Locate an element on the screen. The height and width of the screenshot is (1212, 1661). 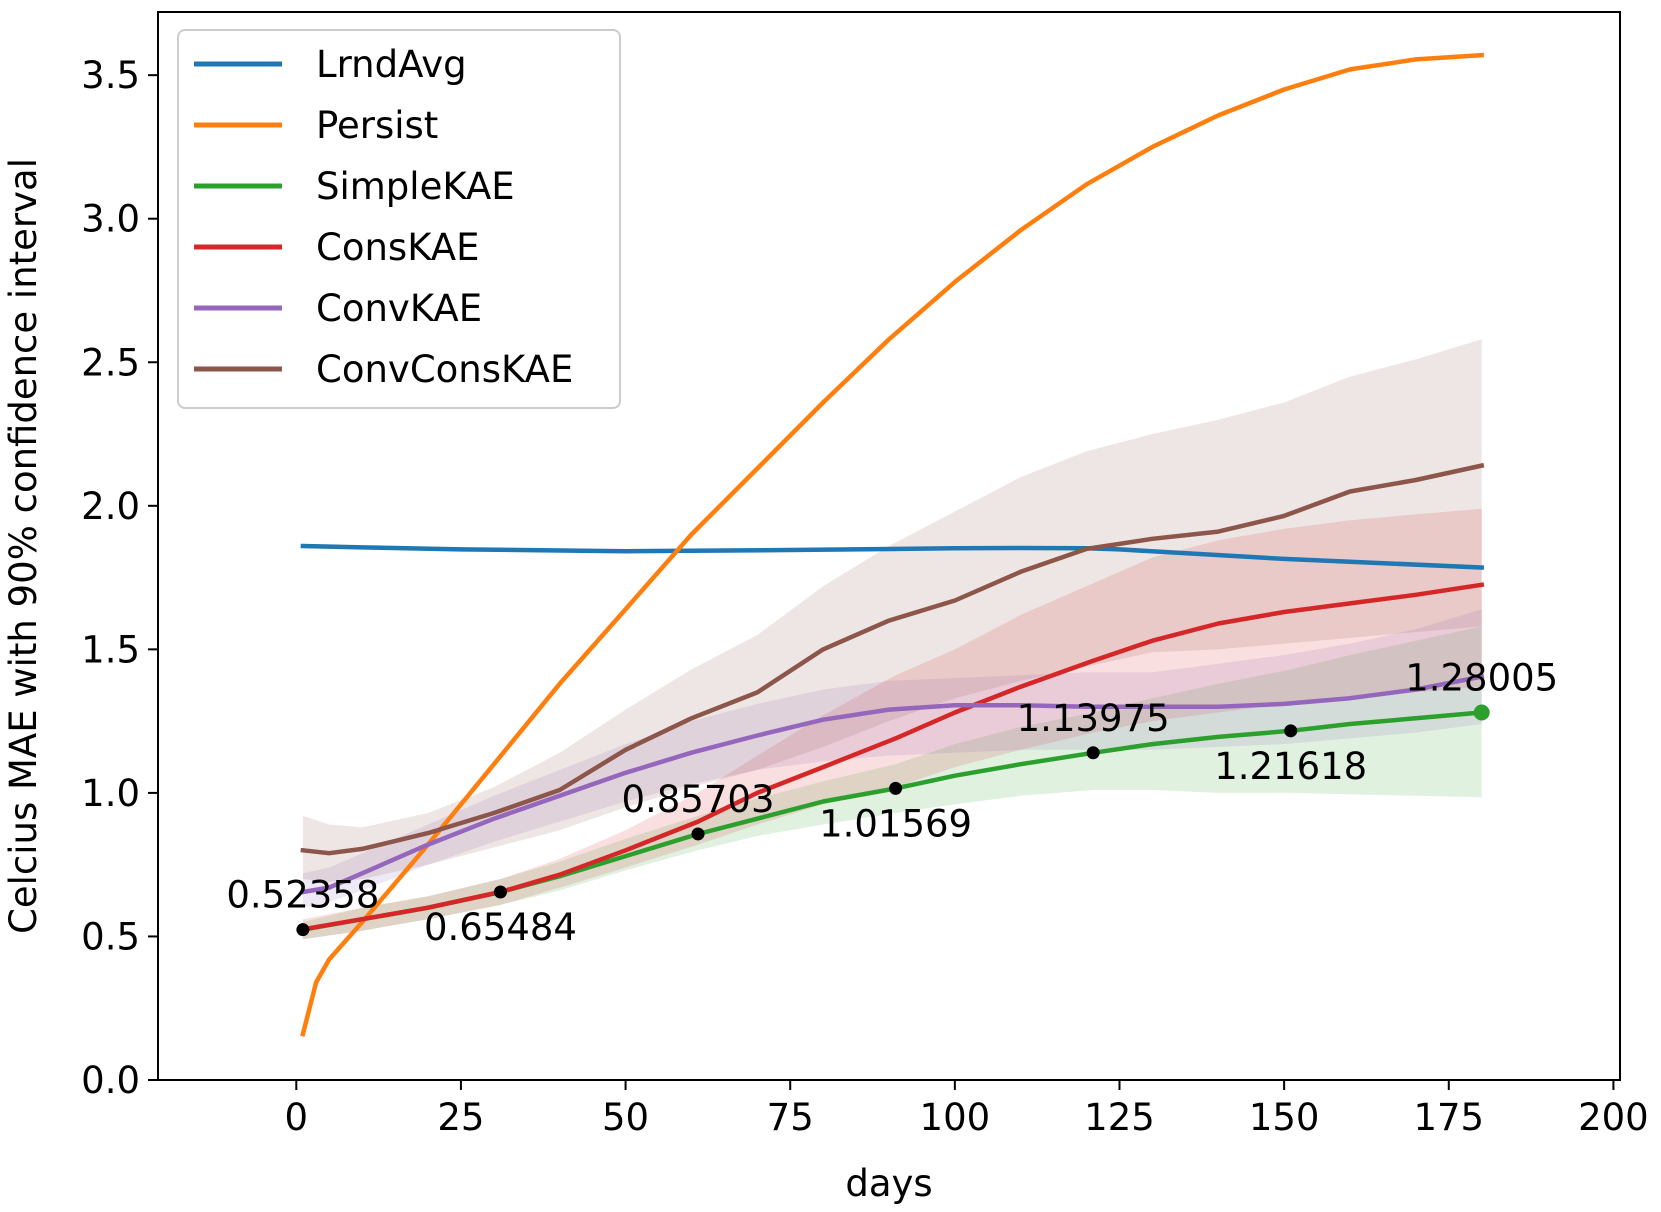
annotation-label: 1.01569 is located at coordinates (895, 823).